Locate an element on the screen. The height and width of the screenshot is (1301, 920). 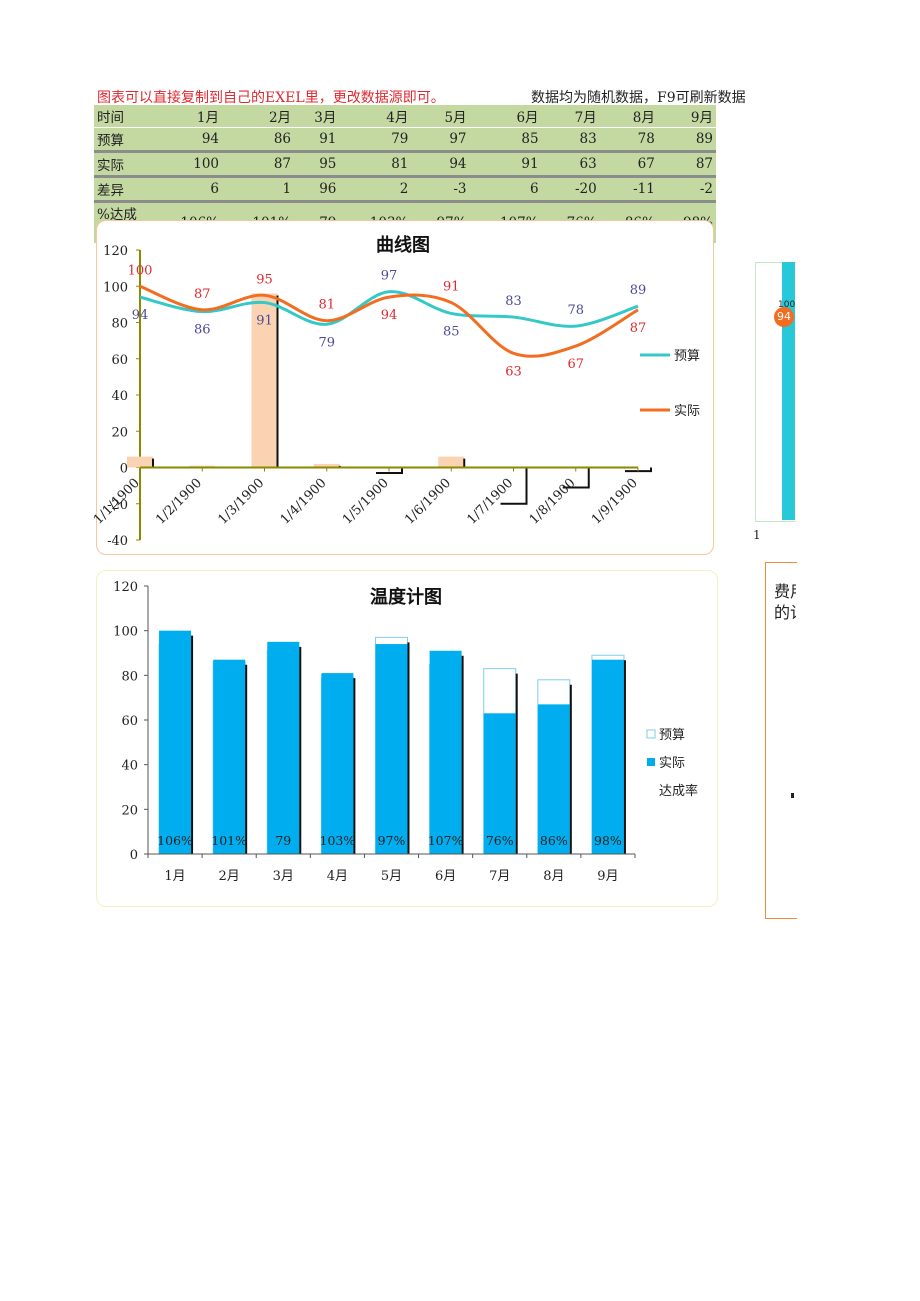
legend-label: 达成率 is located at coordinates (678, 791).